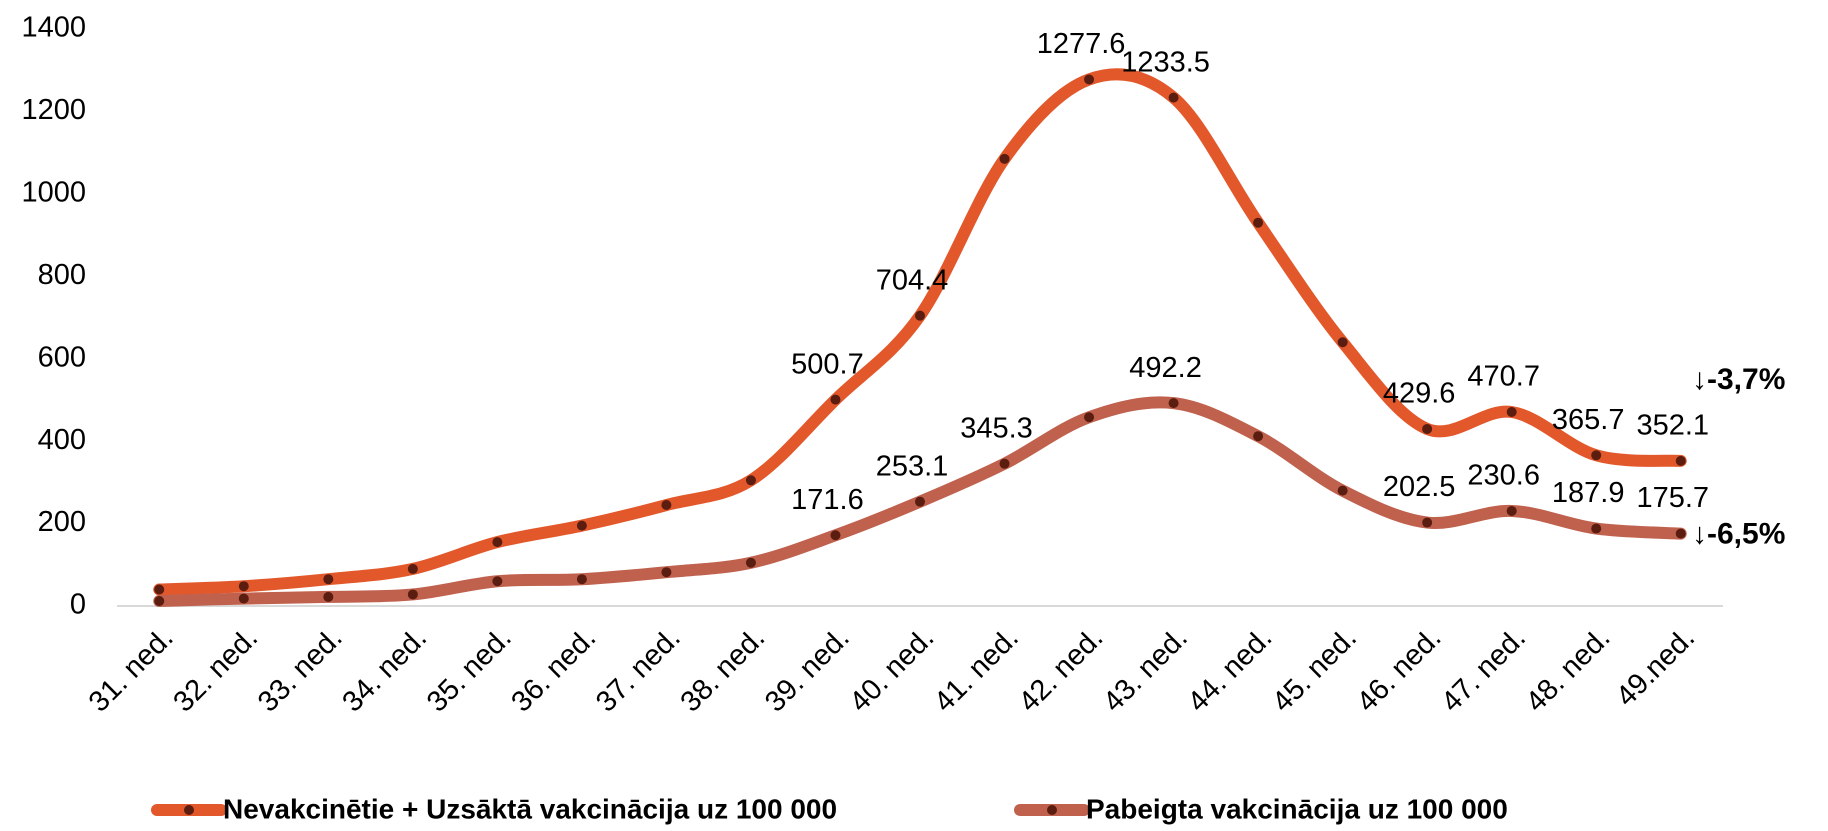  I want to click on data-label: 253.1, so click(912, 466).